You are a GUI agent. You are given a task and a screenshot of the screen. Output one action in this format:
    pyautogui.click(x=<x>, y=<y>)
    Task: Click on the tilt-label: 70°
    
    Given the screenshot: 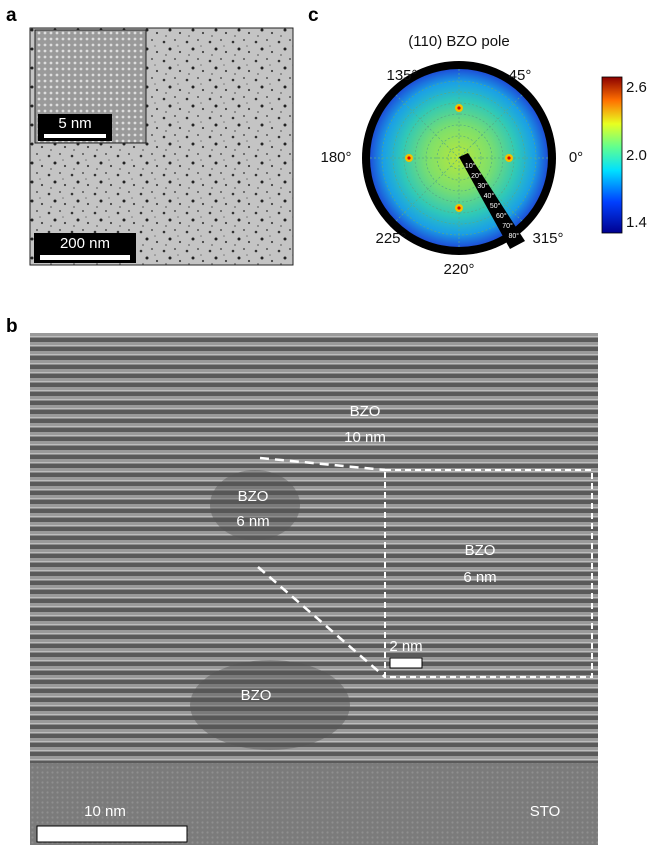 What is the action you would take?
    pyautogui.click(x=507, y=226)
    